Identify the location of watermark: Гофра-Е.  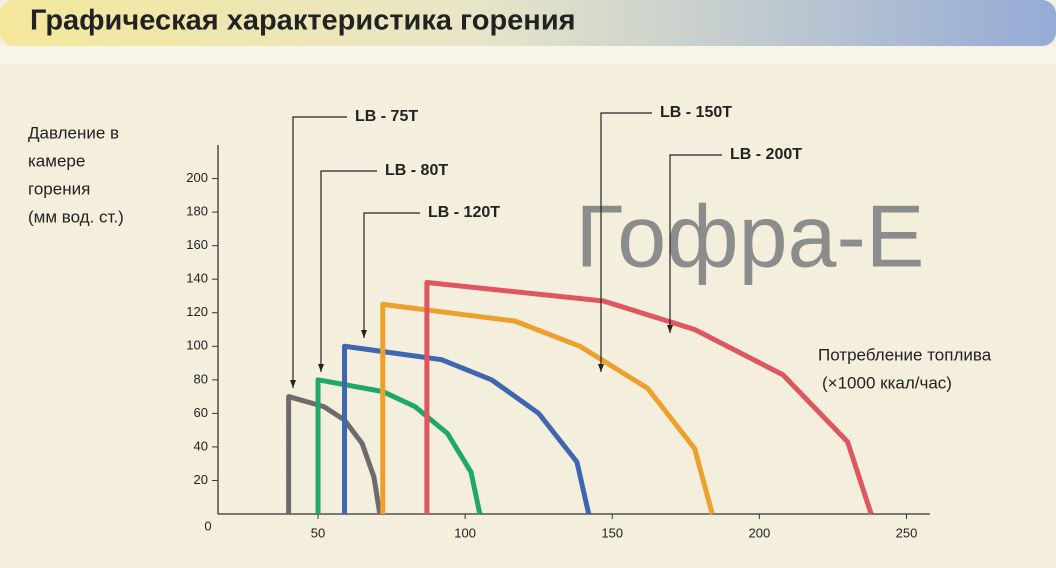
(750, 235).